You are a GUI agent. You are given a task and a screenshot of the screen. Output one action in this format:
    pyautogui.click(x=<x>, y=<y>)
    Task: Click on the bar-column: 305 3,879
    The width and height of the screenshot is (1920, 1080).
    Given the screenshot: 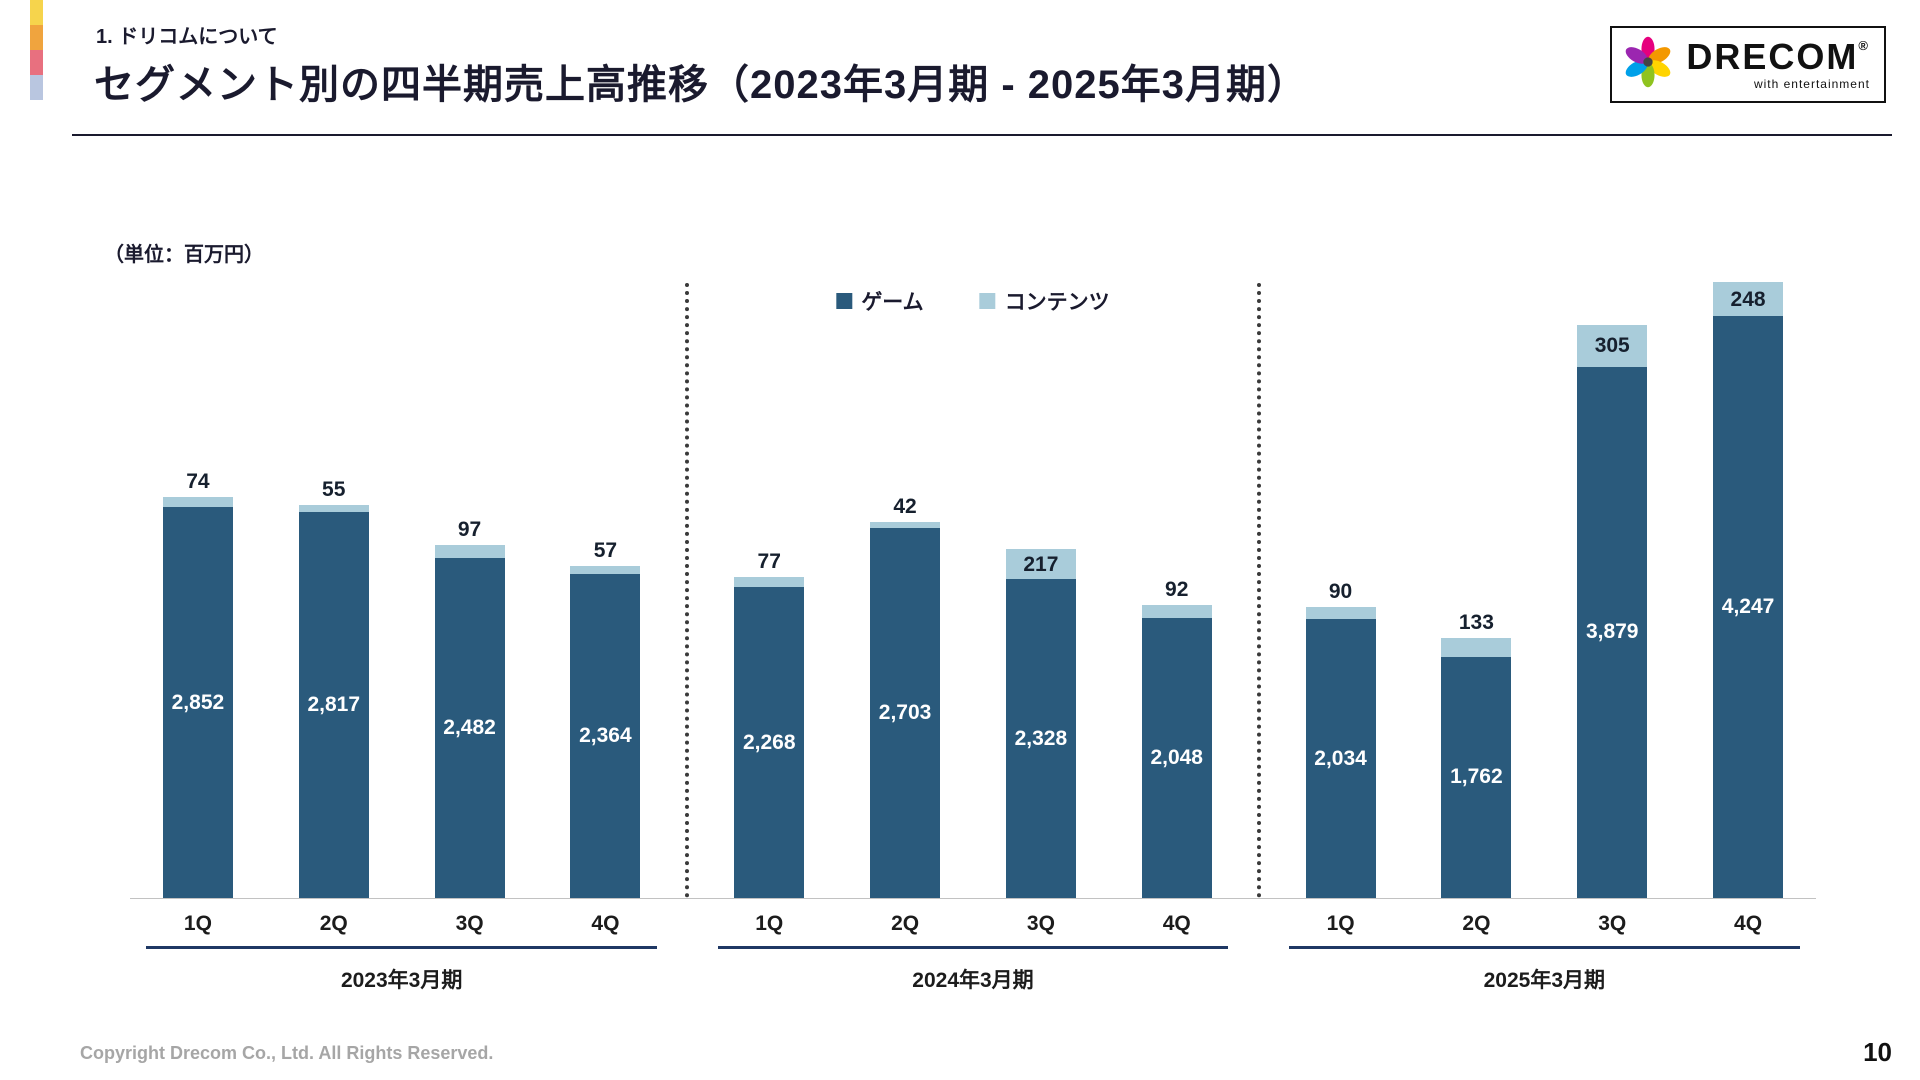 What is the action you would take?
    pyautogui.click(x=1612, y=583)
    